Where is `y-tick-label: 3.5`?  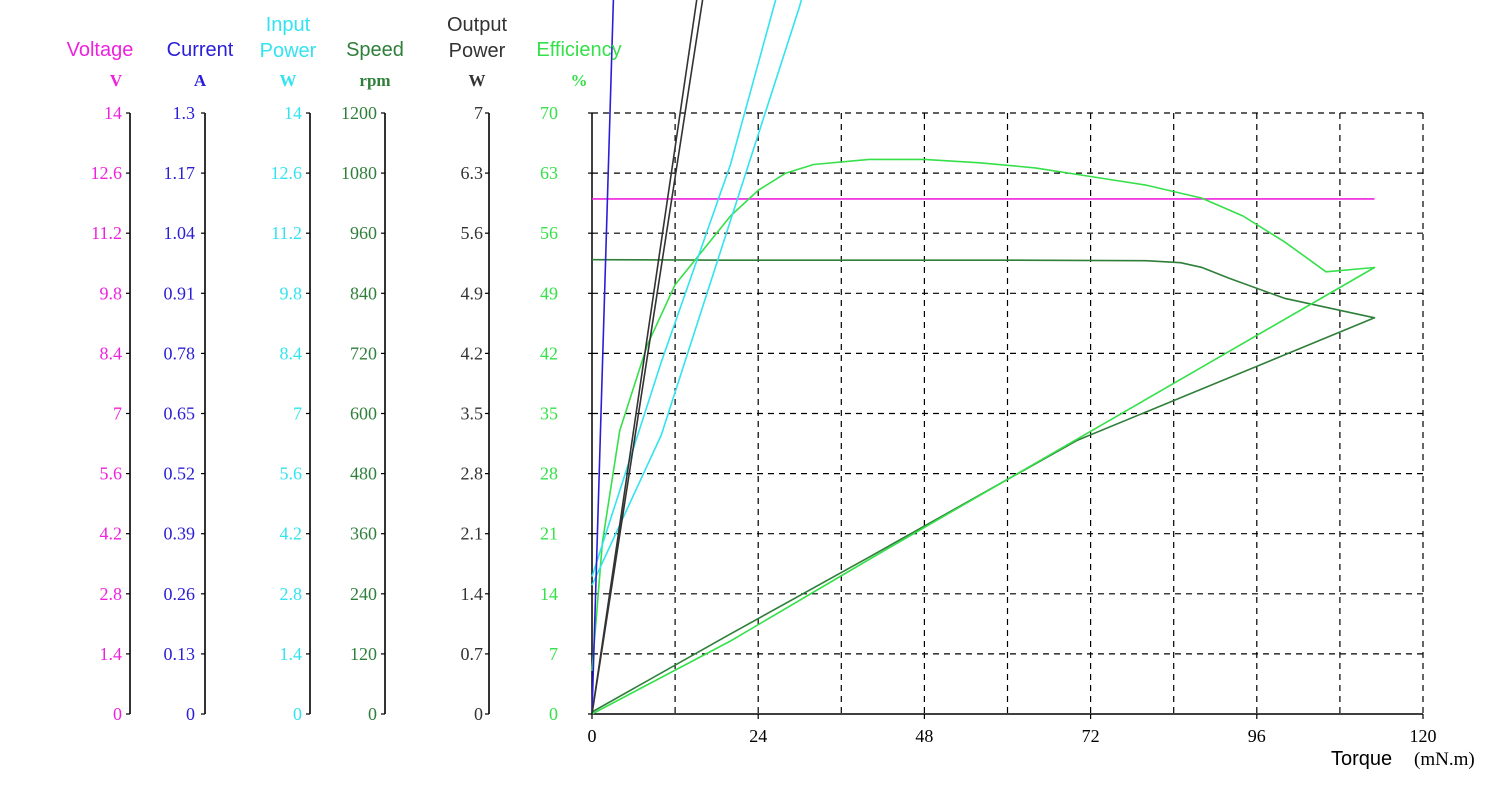
y-tick-label: 3.5 is located at coordinates (472, 414).